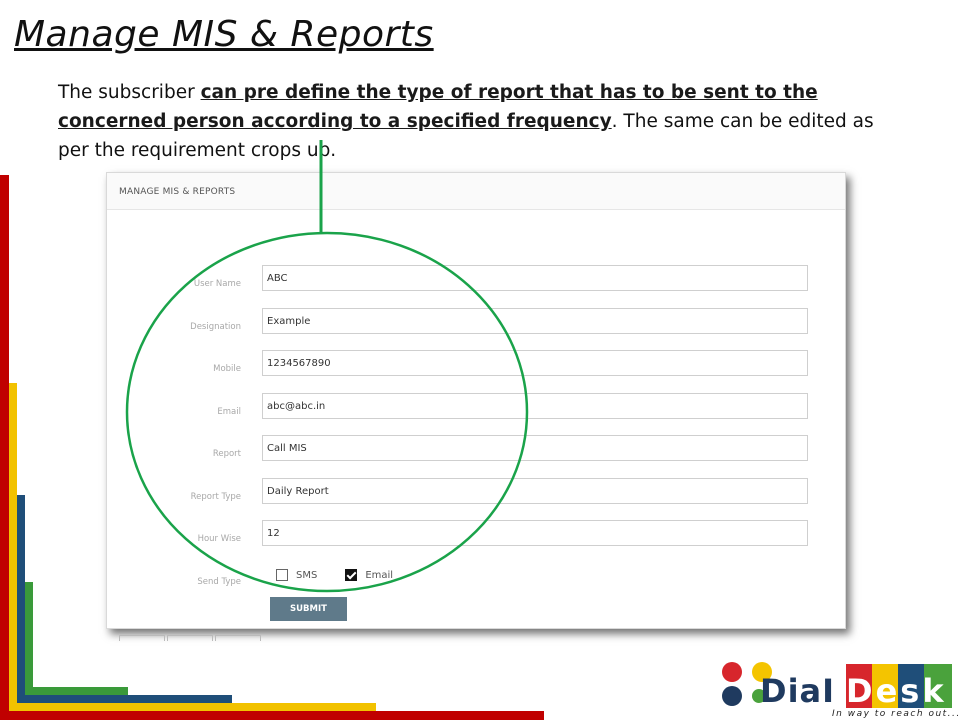 This screenshot has height=720, width=960. What do you see at coordinates (13, 547) in the screenshot?
I see `decor-bar-yellow-vertical` at bounding box center [13, 547].